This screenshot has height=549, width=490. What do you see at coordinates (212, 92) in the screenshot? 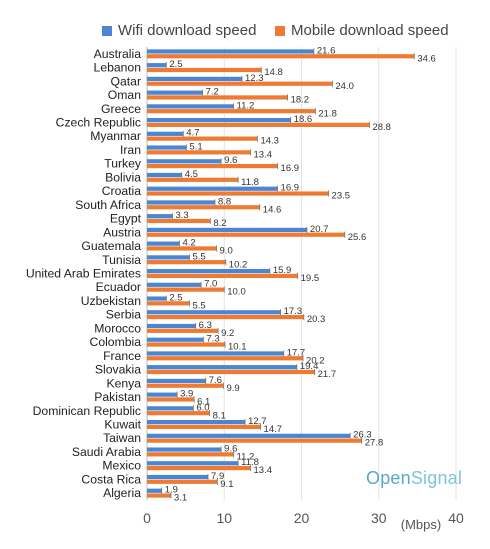
I see `data-label-wifi-3: 7.2` at bounding box center [212, 92].